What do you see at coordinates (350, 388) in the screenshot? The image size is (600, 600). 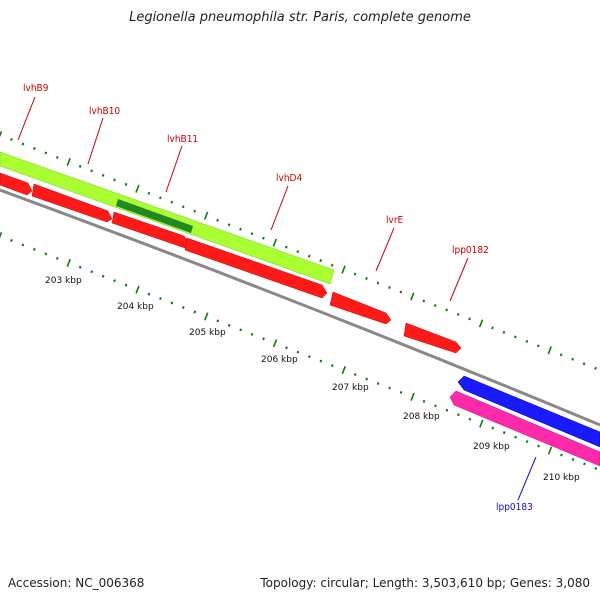 I see `scale-label-207: 207 kbp` at bounding box center [350, 388].